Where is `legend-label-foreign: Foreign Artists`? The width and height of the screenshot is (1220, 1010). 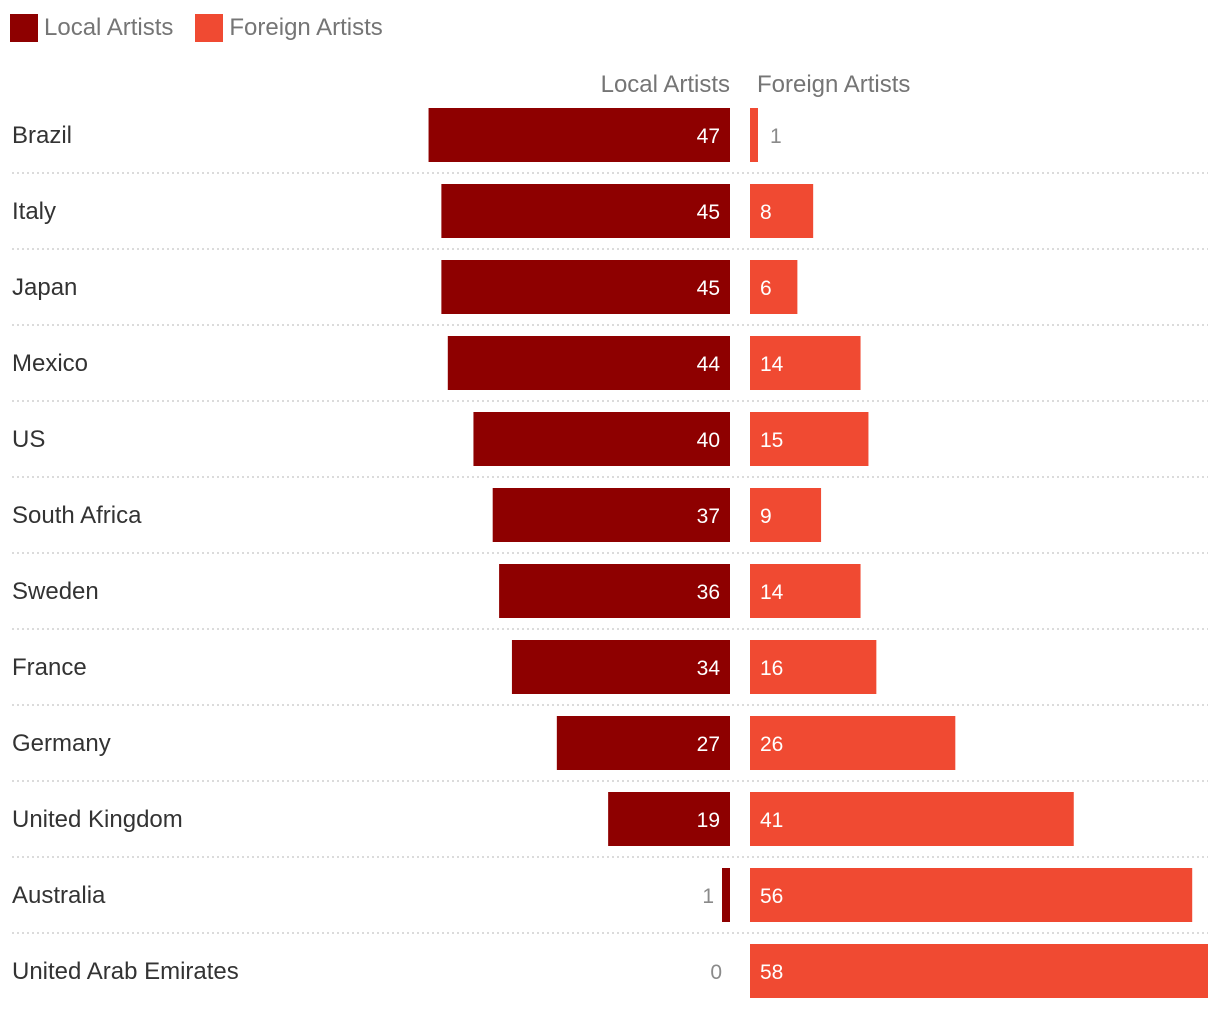 legend-label-foreign: Foreign Artists is located at coordinates (306, 27).